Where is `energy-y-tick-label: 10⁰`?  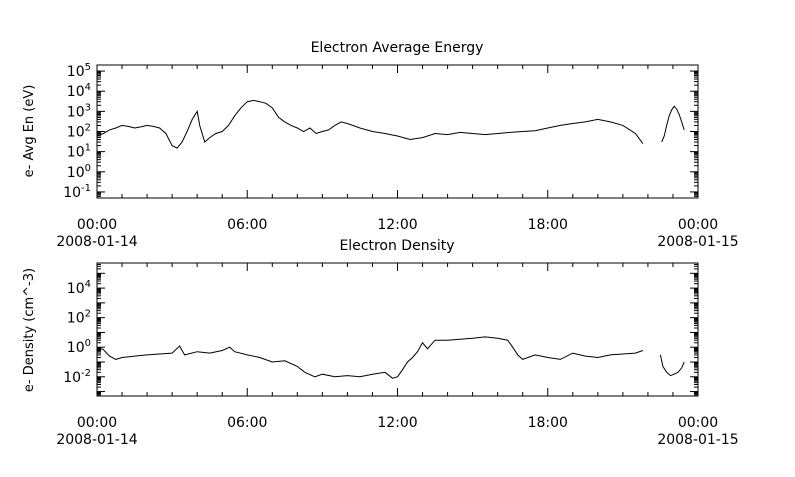
energy-y-tick-label: 10⁰ is located at coordinates (79, 172).